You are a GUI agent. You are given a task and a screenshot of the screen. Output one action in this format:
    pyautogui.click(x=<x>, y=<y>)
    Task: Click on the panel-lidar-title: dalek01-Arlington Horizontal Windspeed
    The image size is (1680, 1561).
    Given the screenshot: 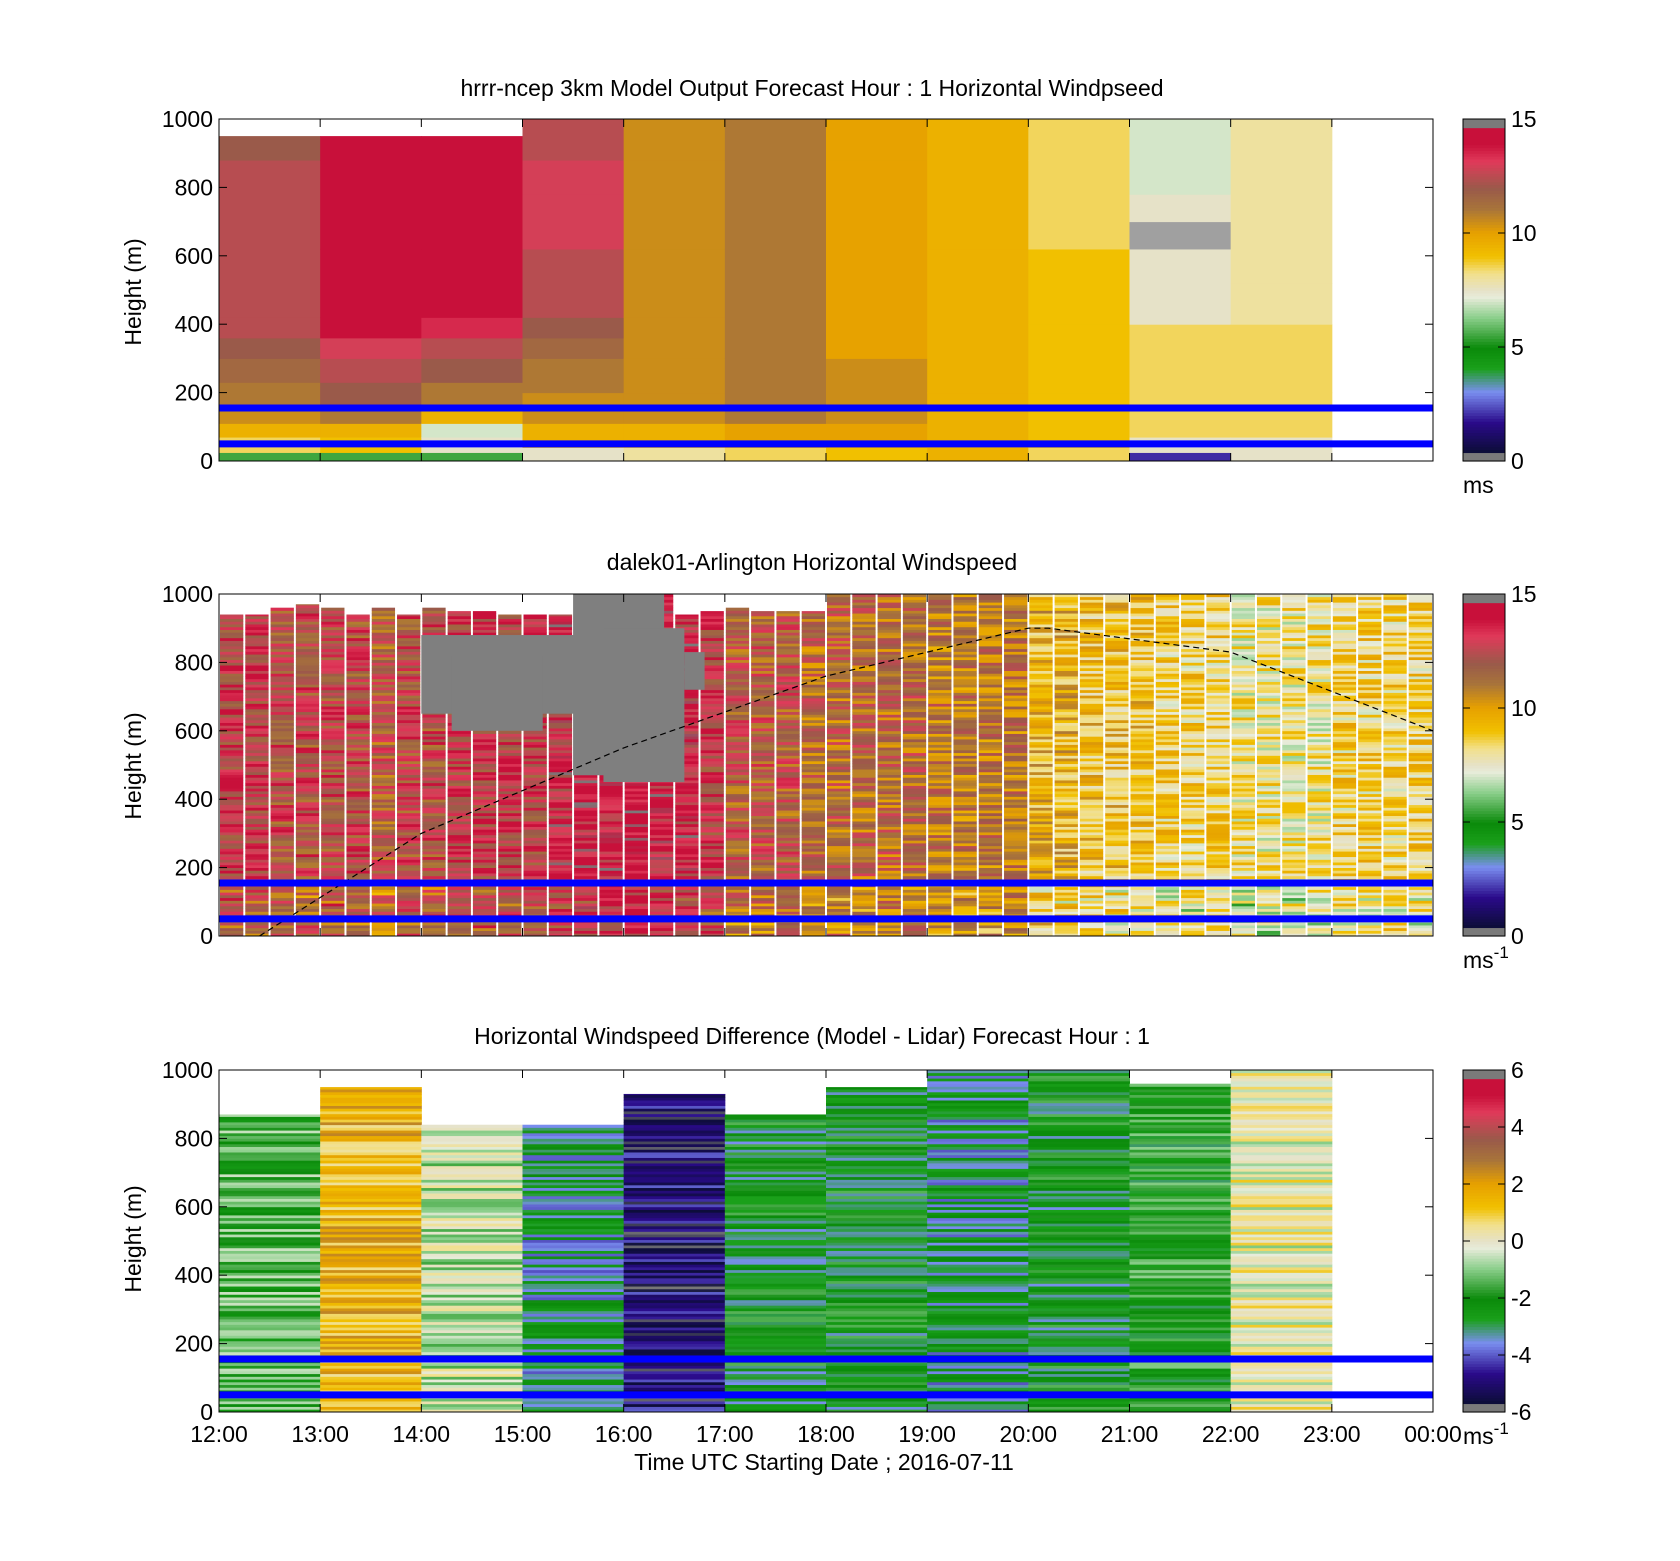 What is the action you would take?
    pyautogui.click(x=812, y=562)
    